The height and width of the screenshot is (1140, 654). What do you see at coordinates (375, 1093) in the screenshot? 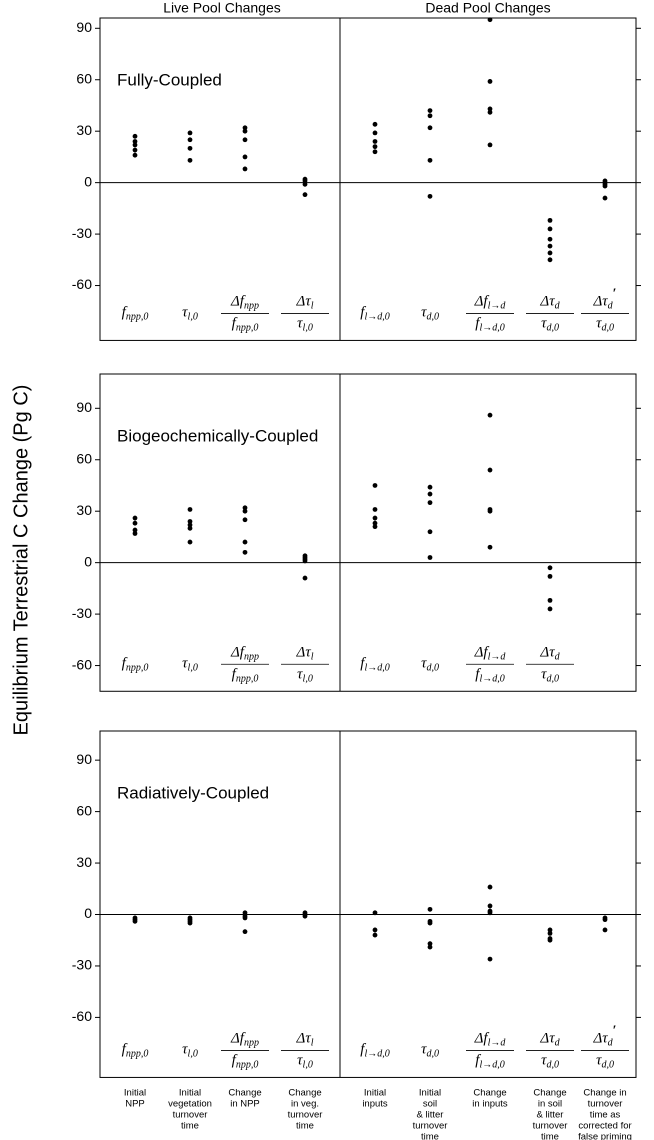
I see `column-description: Initial` at bounding box center [375, 1093].